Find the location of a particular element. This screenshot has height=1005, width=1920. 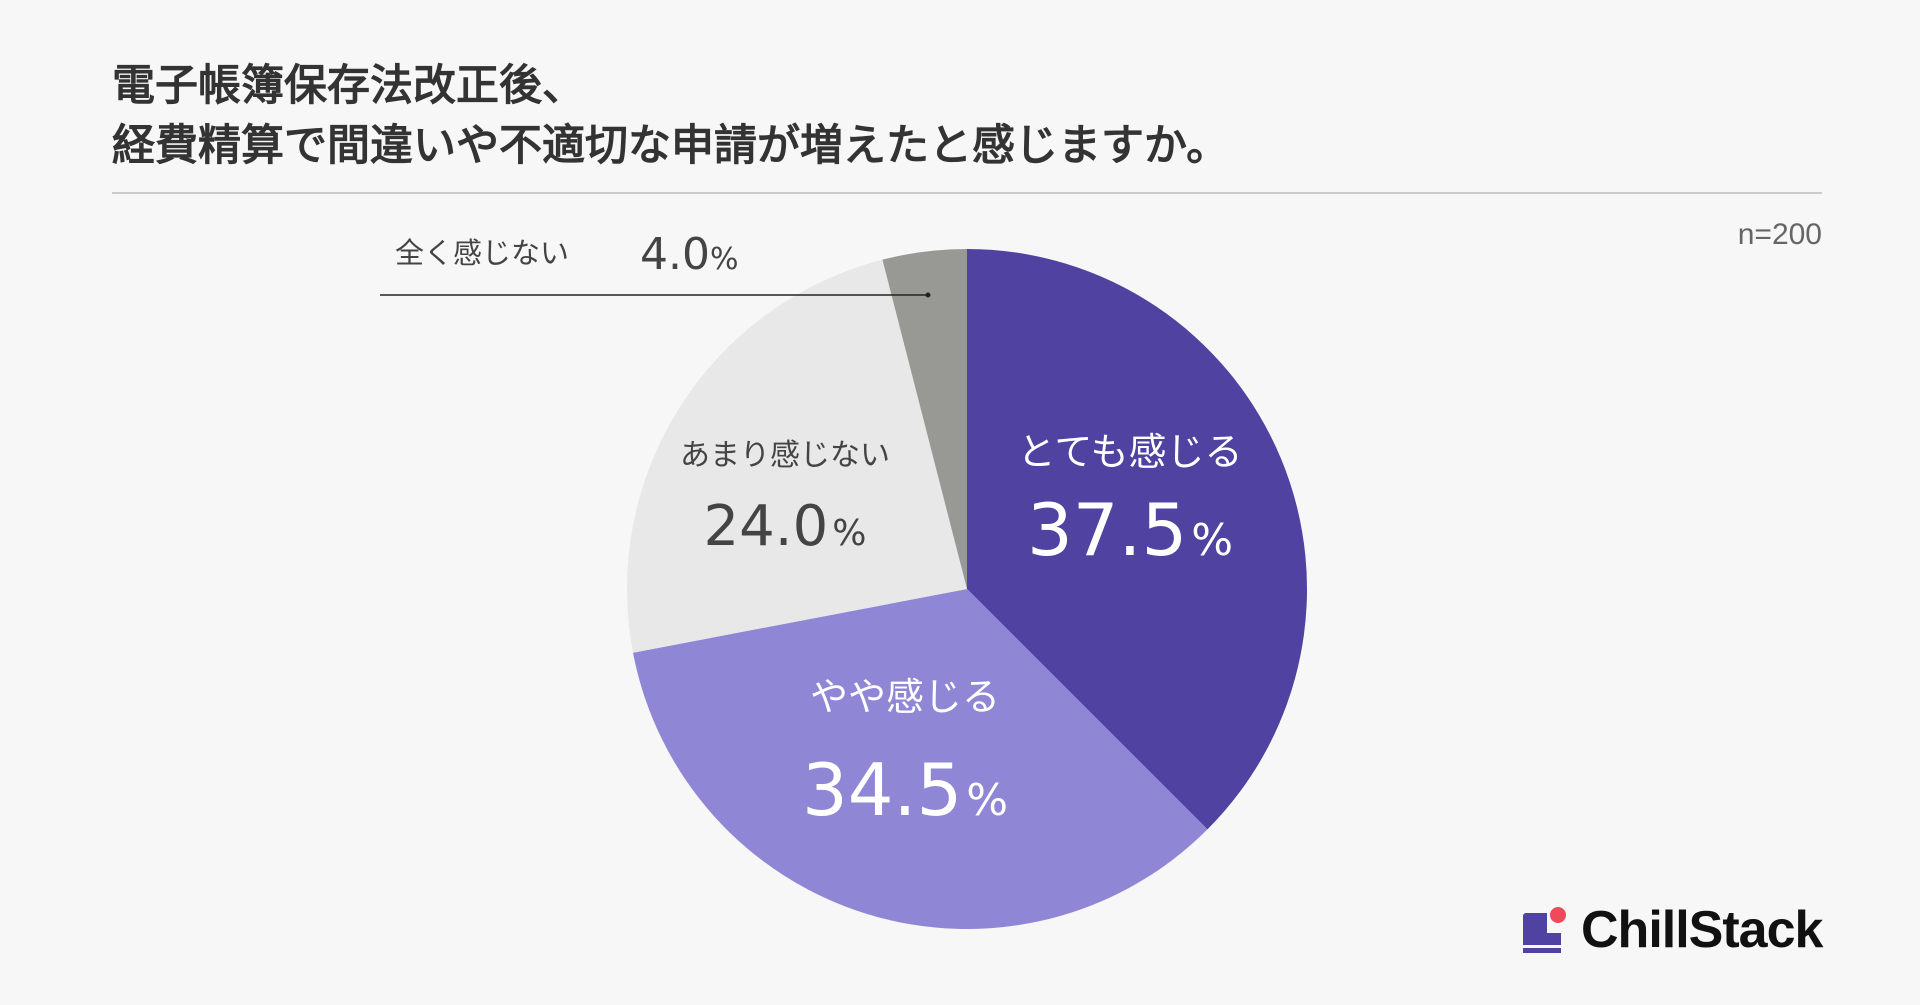

callout-lines is located at coordinates (655, 295).